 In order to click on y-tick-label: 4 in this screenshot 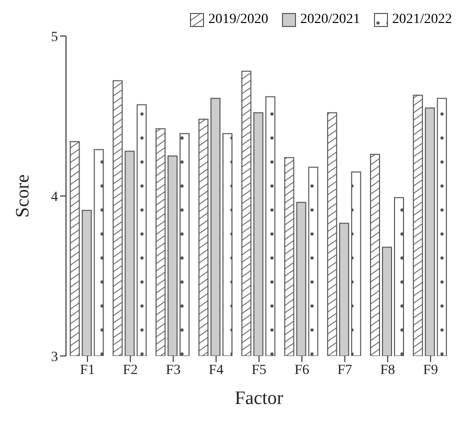, I will do `click(54, 197)`.